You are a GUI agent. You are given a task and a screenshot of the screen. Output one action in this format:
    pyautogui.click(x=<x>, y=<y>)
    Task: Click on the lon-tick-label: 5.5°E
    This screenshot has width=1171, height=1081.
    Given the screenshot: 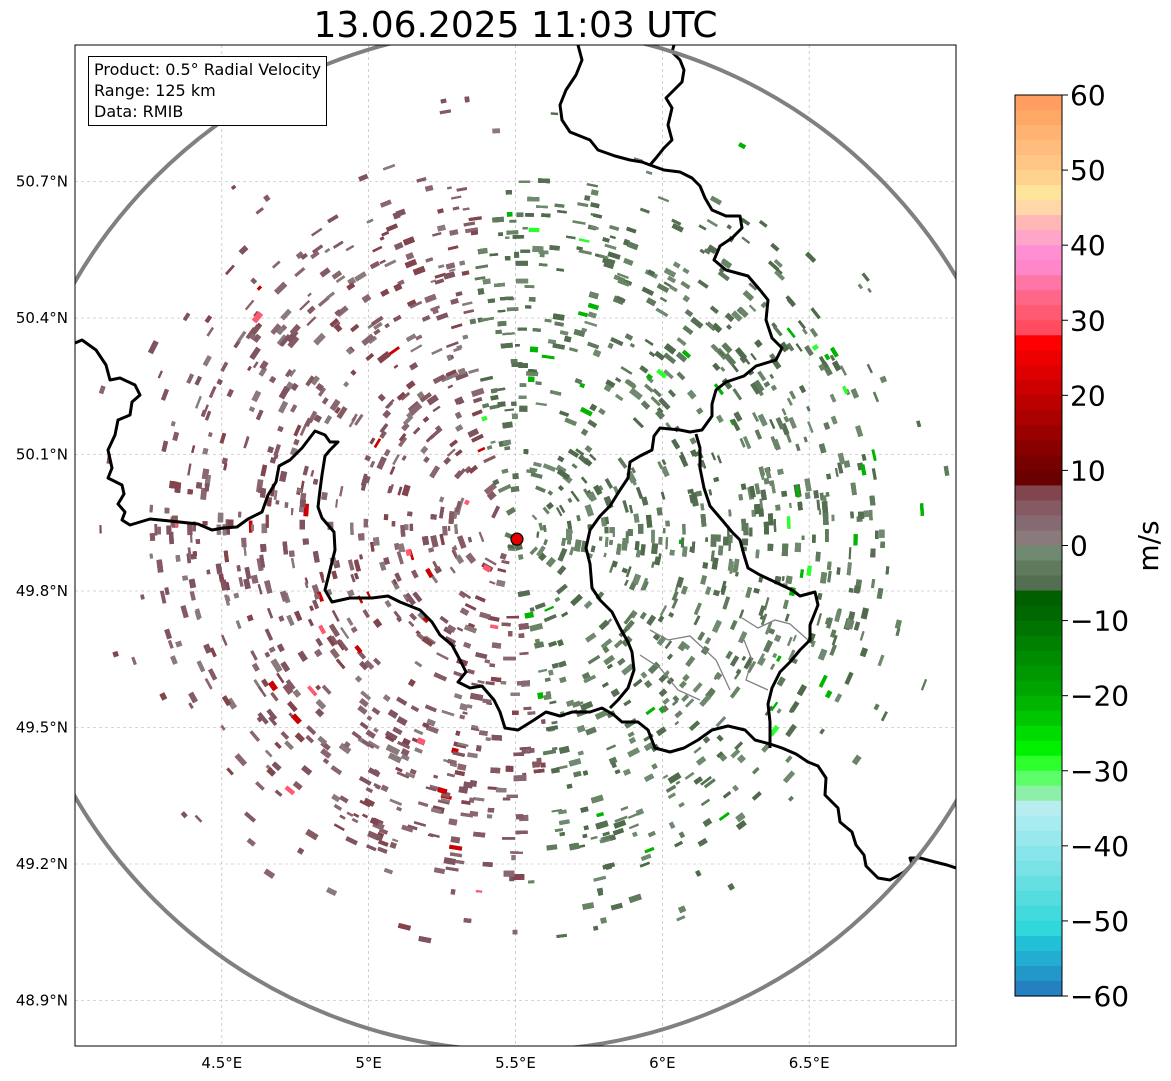 What is the action you would take?
    pyautogui.click(x=515, y=1063)
    